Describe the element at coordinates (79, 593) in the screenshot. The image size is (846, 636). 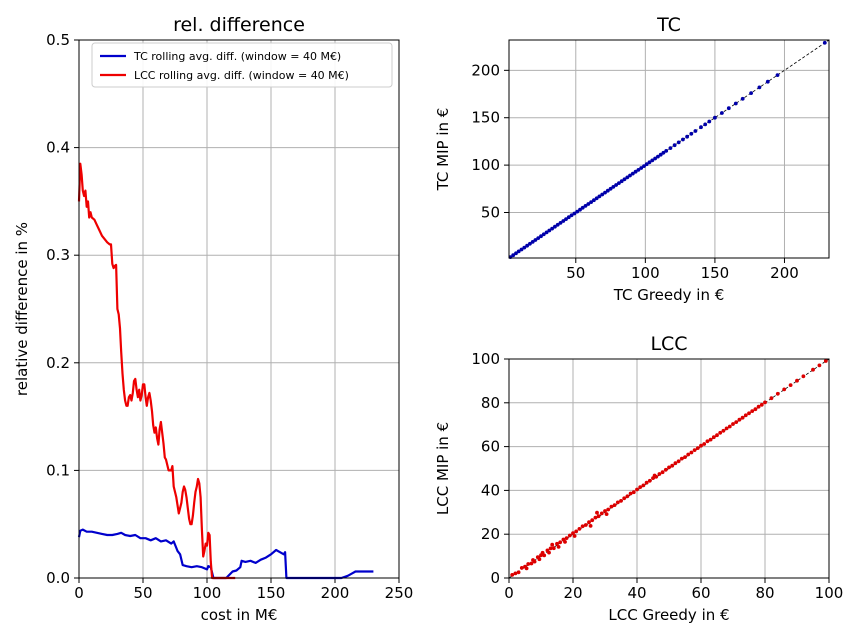
I see `rel-x-tick-label: 0` at that location.